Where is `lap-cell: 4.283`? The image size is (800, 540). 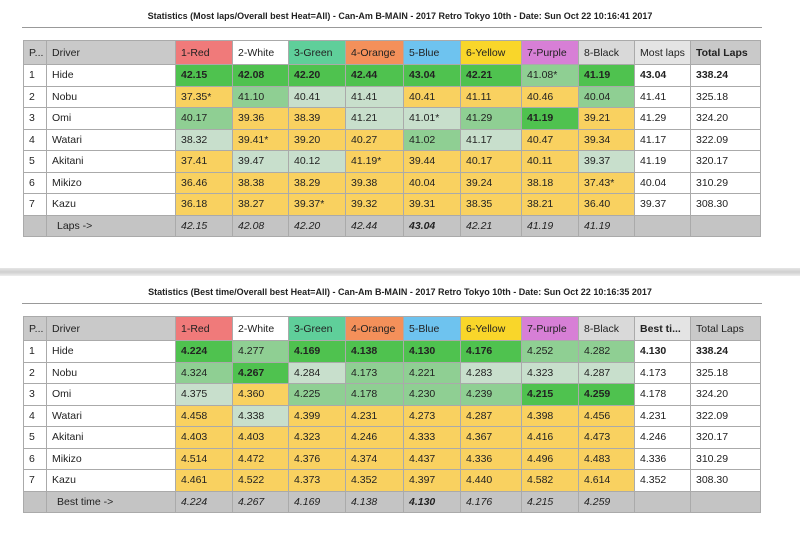 lap-cell: 4.283 is located at coordinates (491, 372).